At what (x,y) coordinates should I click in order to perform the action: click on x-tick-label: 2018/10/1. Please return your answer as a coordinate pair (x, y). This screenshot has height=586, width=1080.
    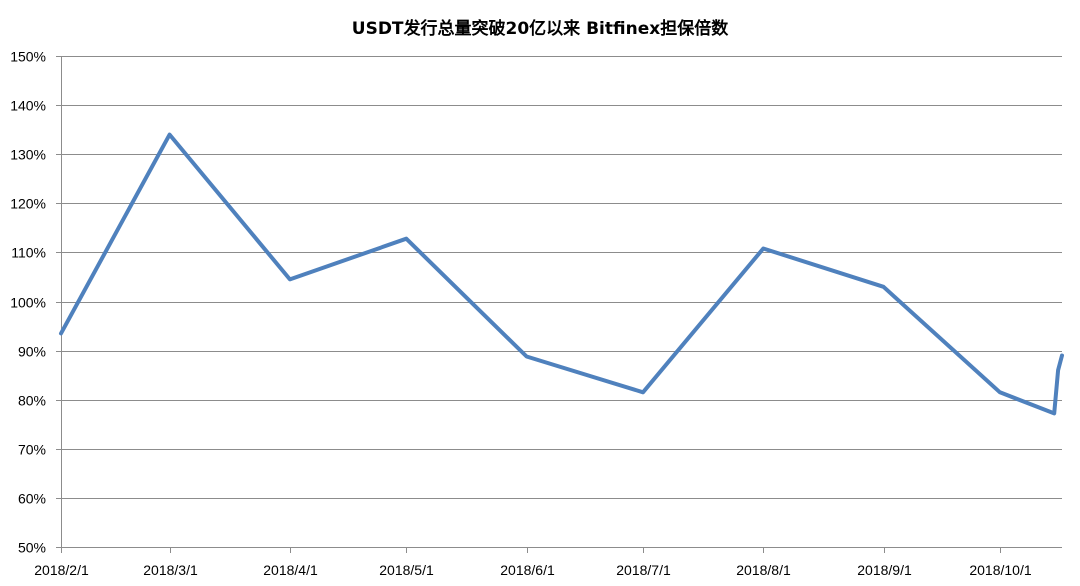
    Looking at the image, I should click on (1000, 570).